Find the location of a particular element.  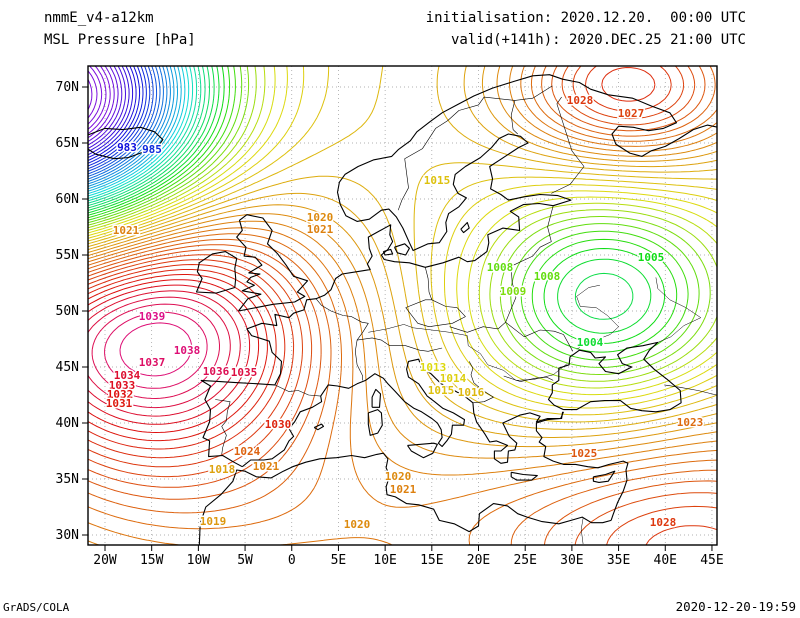

contour-label: 1032 is located at coordinates (120, 394).